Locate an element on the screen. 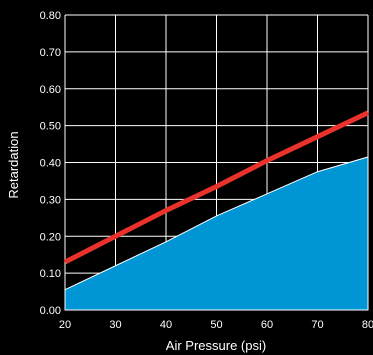  y-tick-label: 0.00 is located at coordinates (50, 311).